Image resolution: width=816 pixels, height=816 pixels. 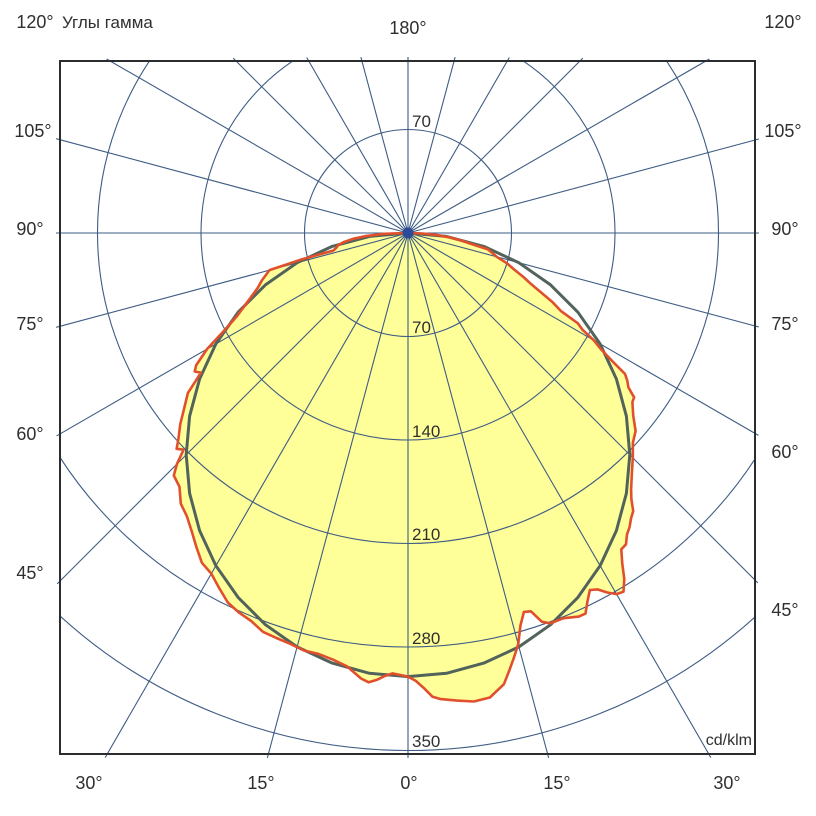 I want to click on radial-value-label: 210, so click(x=426, y=534).